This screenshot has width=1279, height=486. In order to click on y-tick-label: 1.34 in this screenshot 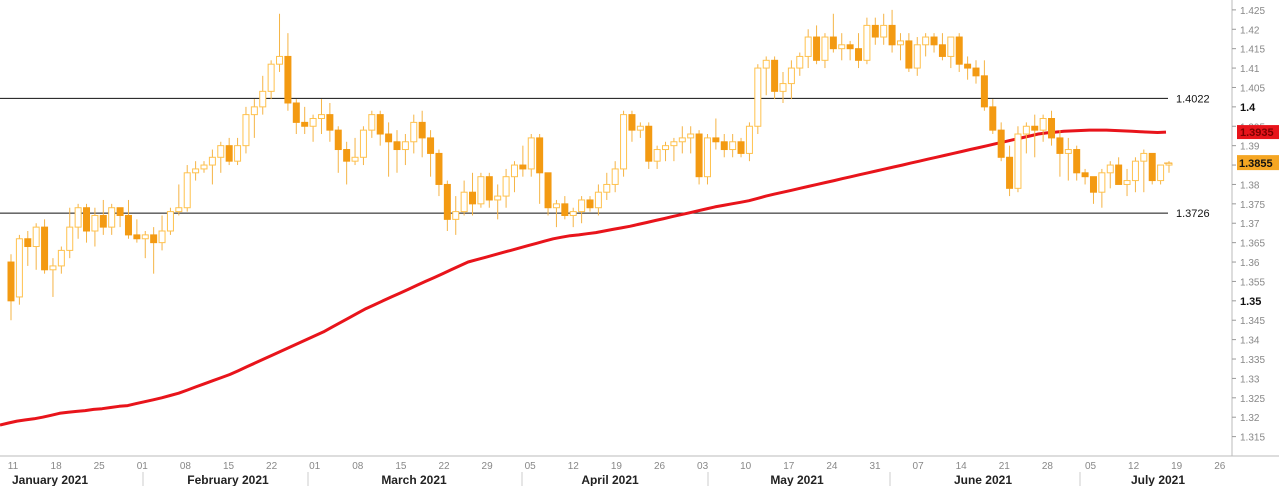, I will do `click(1250, 341)`.